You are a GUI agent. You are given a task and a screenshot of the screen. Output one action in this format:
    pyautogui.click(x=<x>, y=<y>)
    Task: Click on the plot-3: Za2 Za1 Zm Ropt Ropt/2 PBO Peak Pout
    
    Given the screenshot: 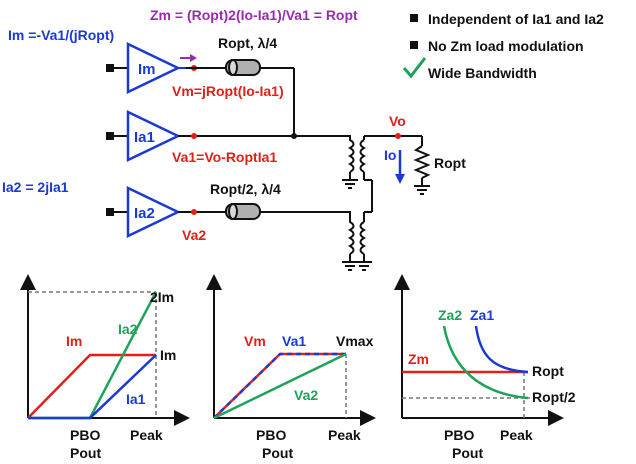 What is the action you would take?
    pyautogui.click(x=485, y=367)
    